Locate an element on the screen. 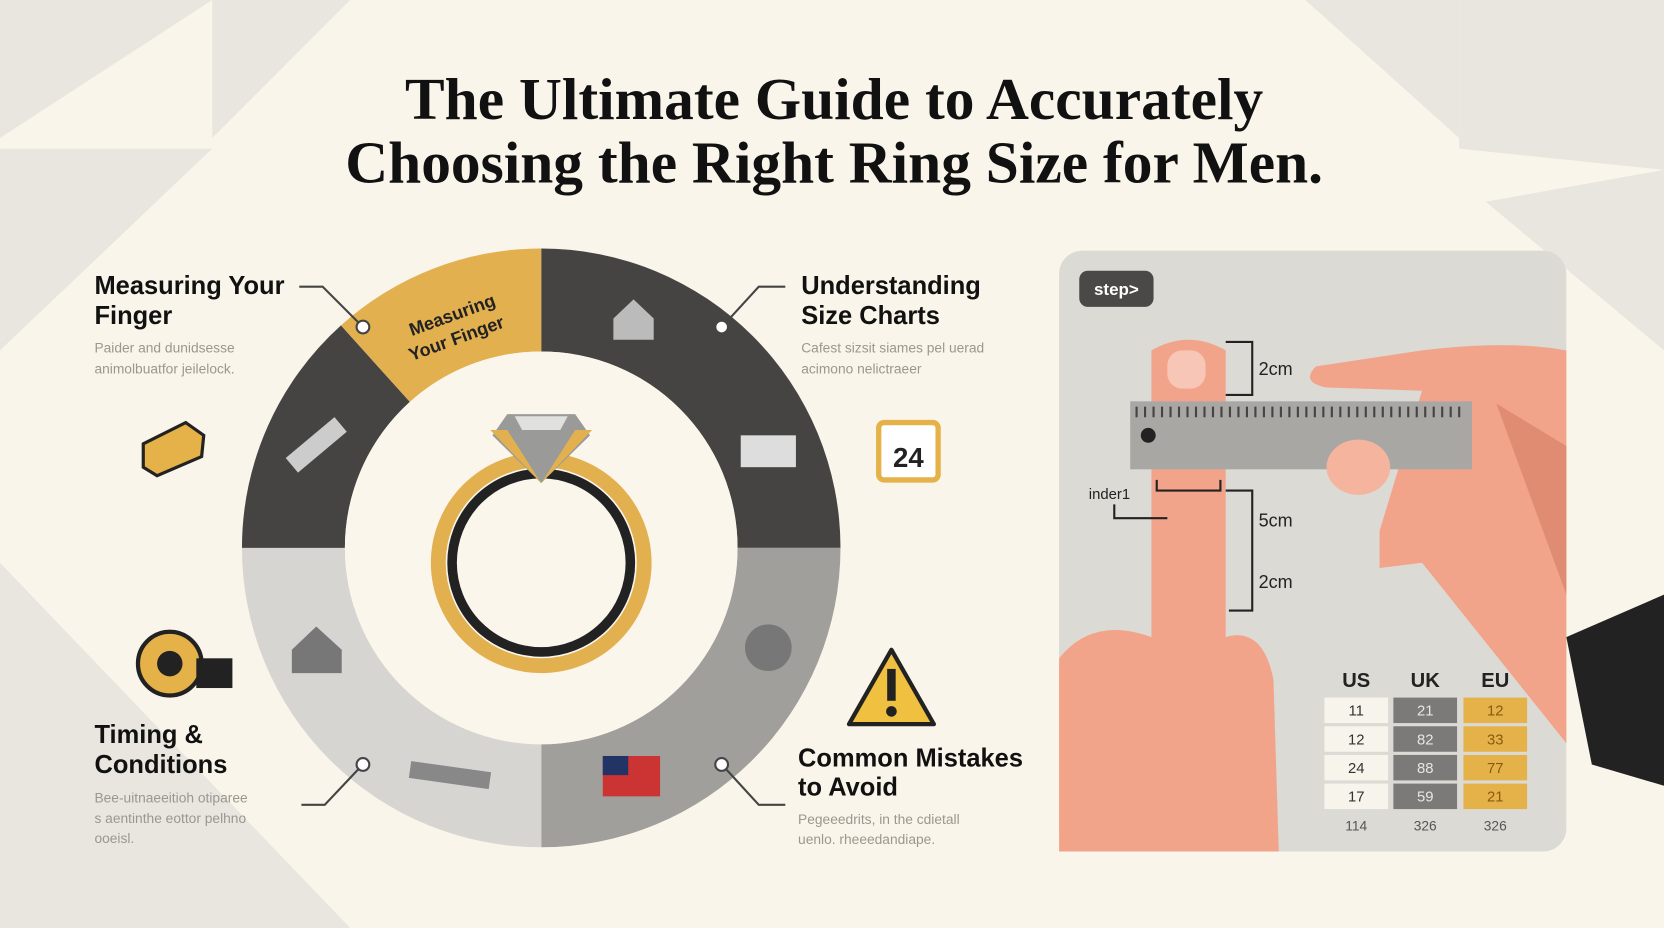 This screenshot has height=928, width=1664. calendar-day: 24 is located at coordinates (908, 457).